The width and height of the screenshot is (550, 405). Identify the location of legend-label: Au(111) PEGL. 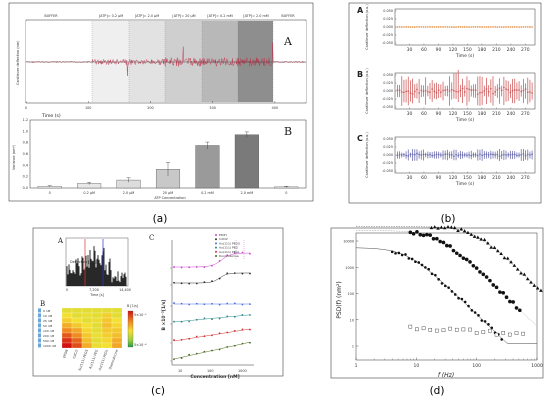
(229, 252).